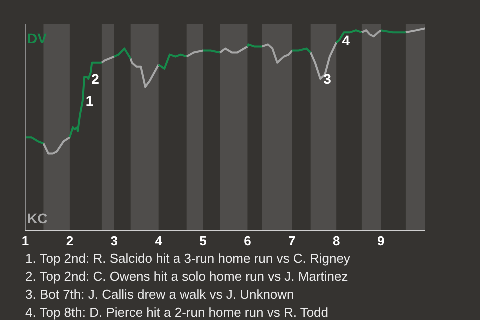  What do you see at coordinates (70, 241) in the screenshot?
I see `x-tick-label: 2` at bounding box center [70, 241].